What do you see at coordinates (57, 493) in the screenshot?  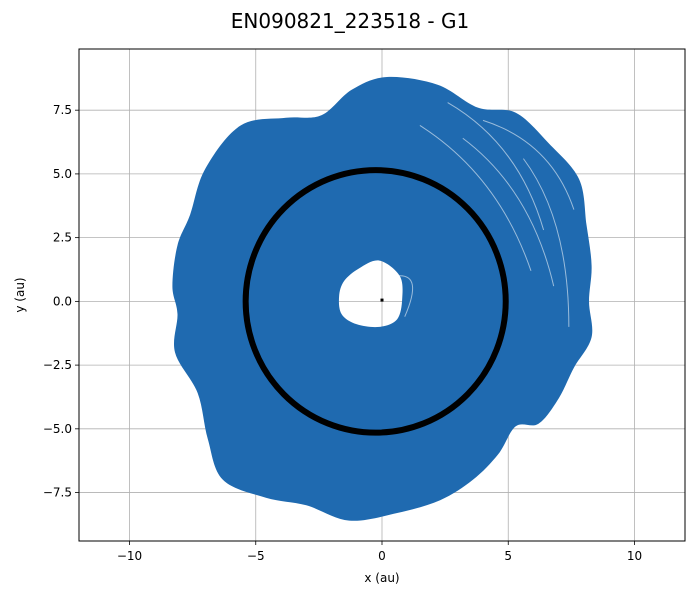 I see `y-tick-label: −7.5` at bounding box center [57, 493].